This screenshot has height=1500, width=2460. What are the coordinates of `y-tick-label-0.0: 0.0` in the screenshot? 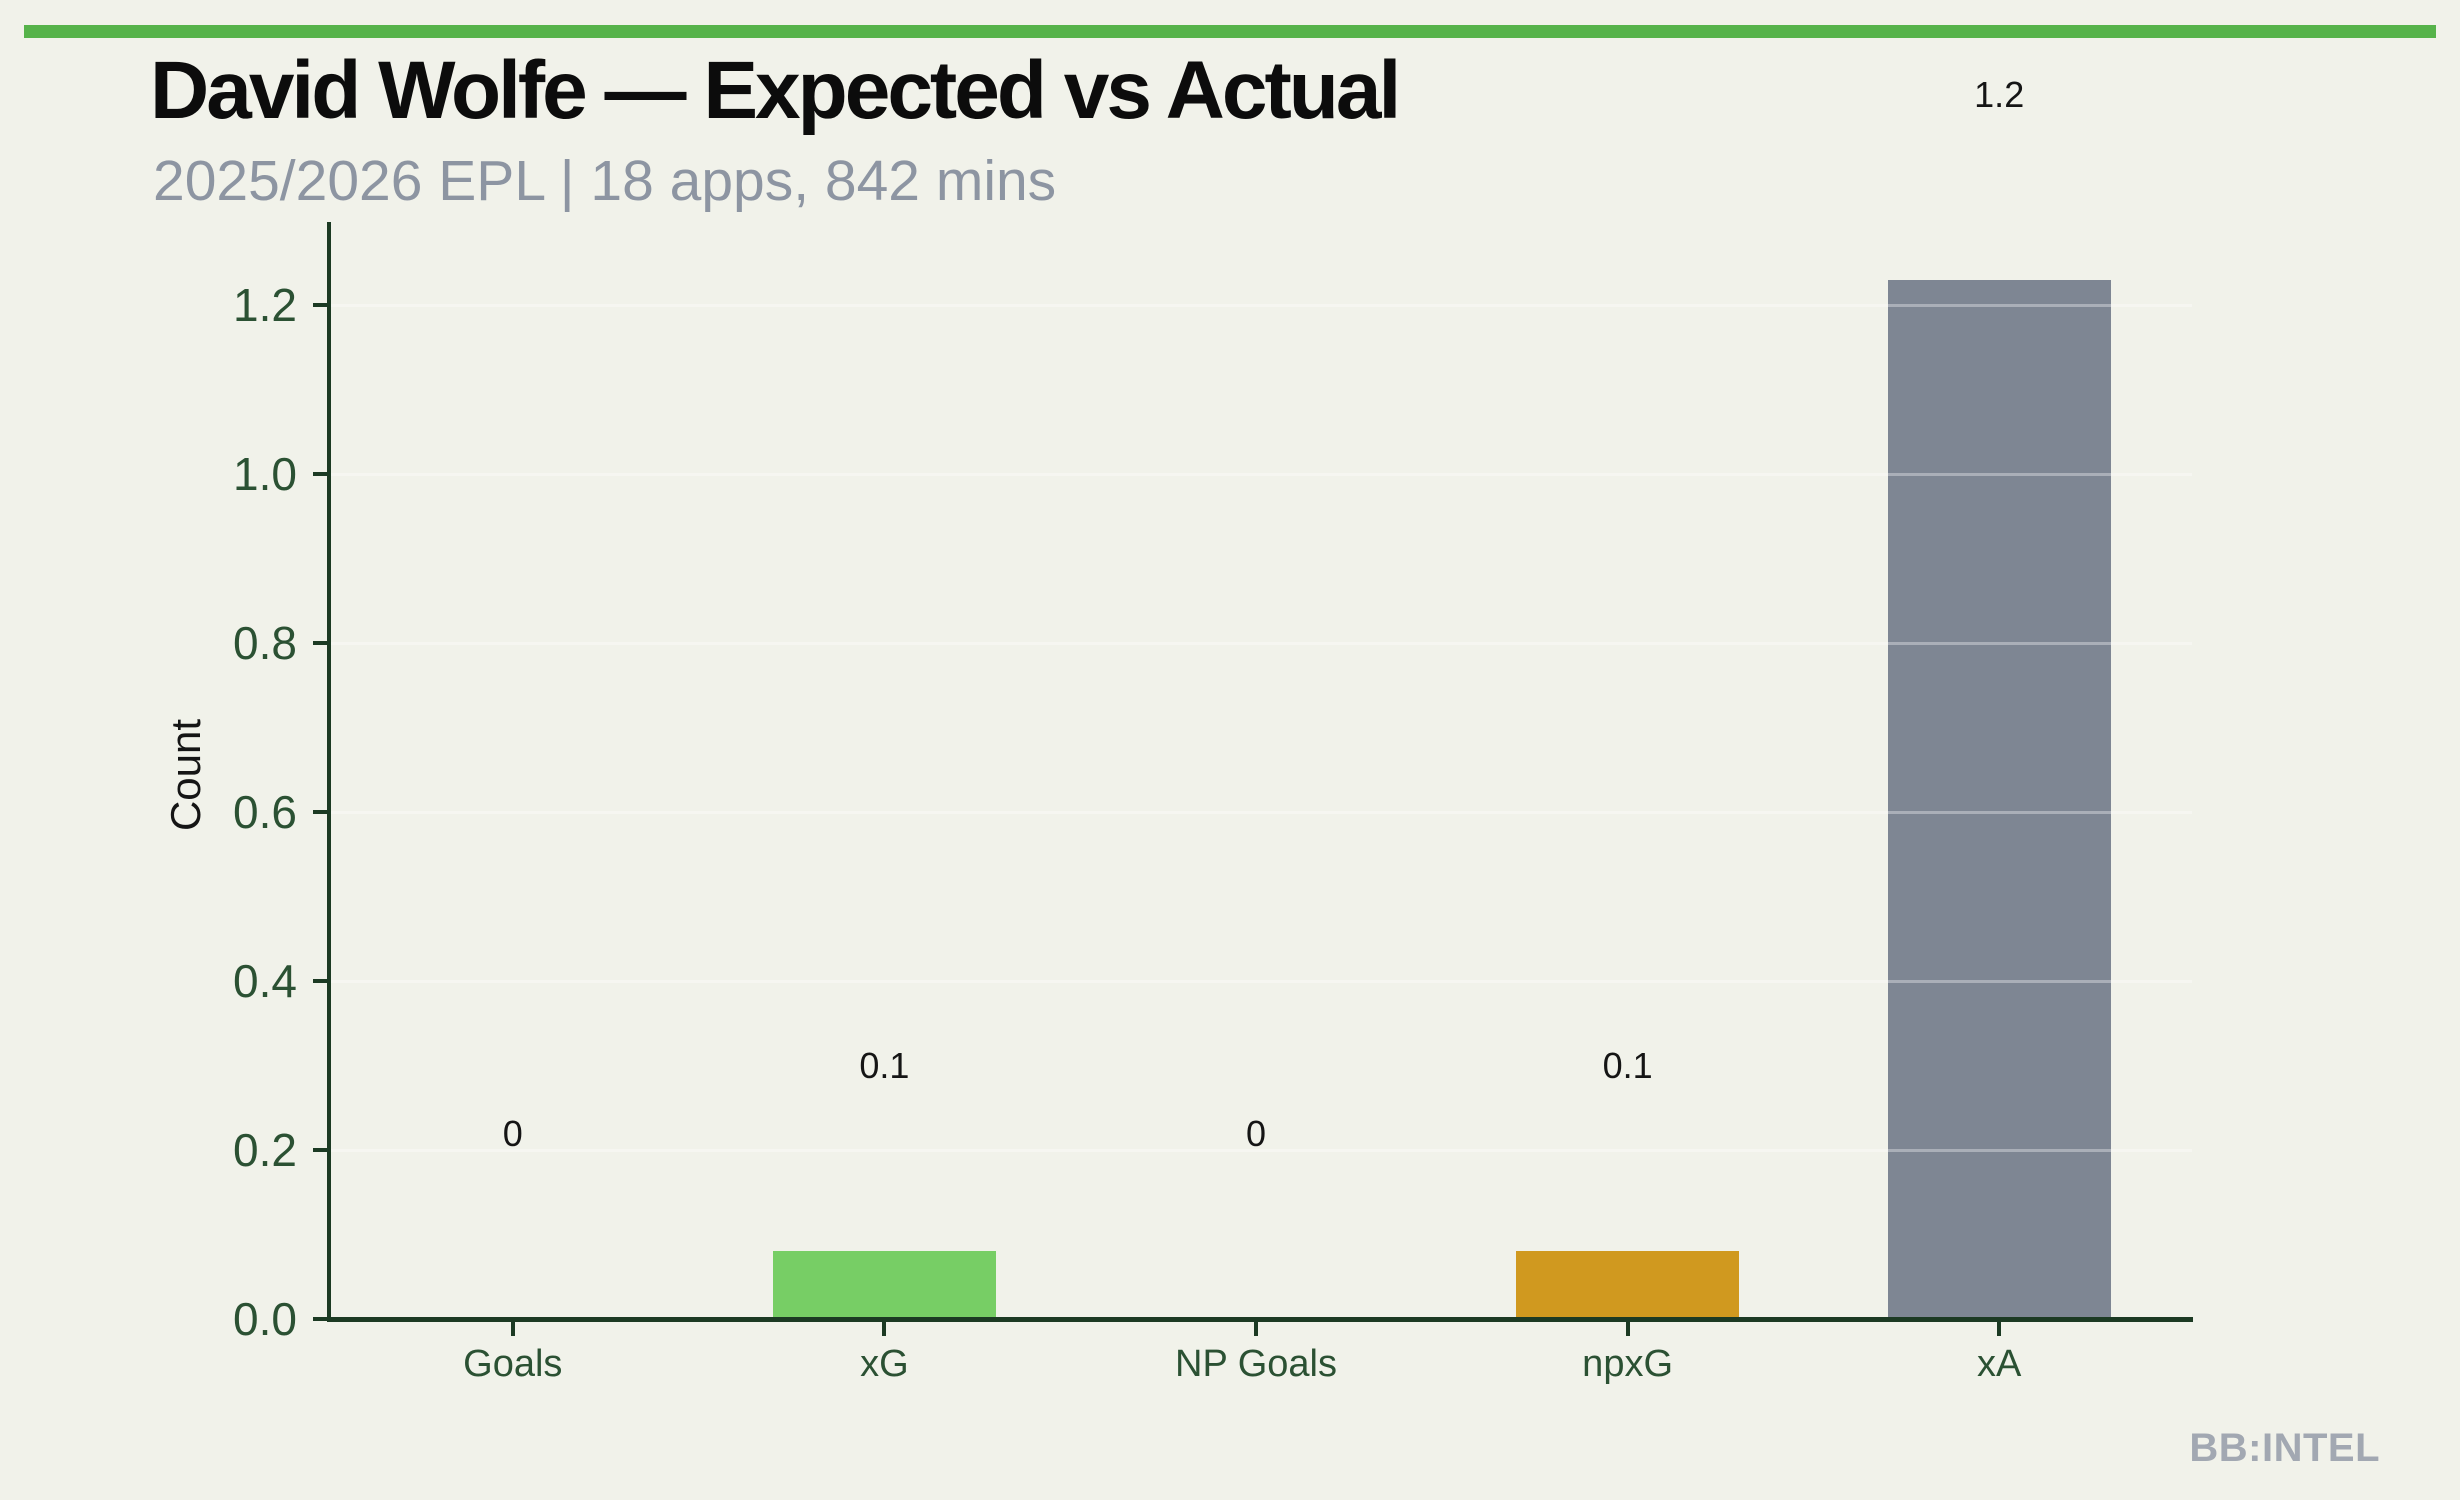 It's located at (265, 1319).